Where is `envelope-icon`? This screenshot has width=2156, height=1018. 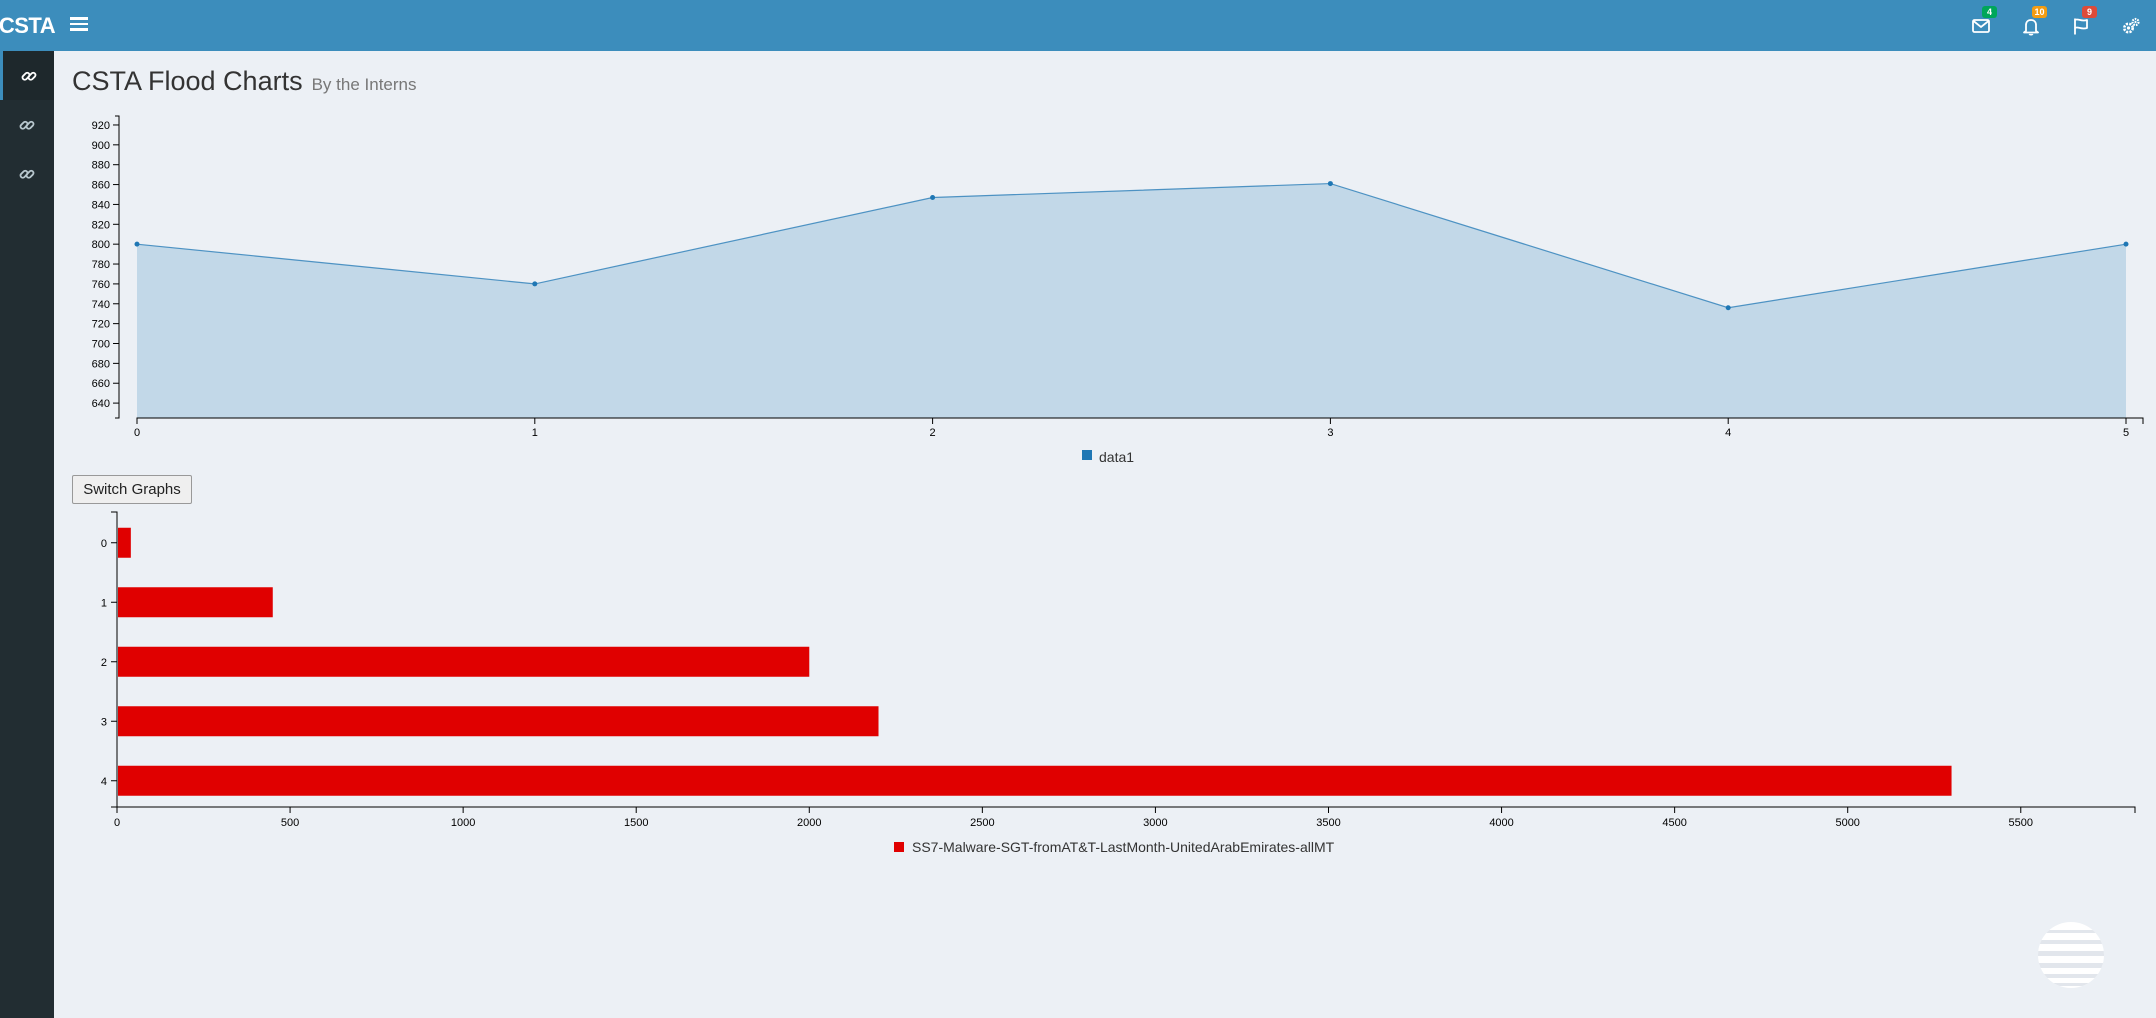 envelope-icon is located at coordinates (1981, 25).